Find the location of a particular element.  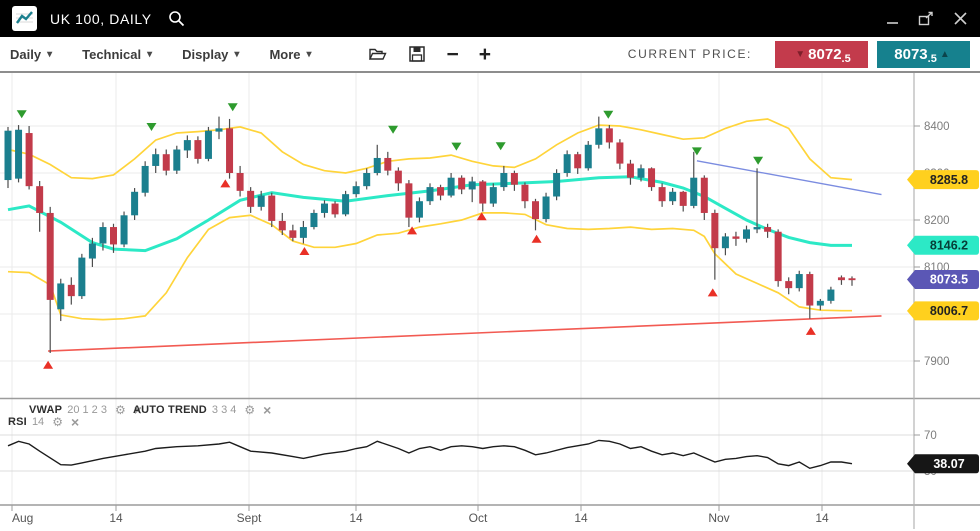

indicator-autotrend: AUTO TREND 3 3 4 ⚙ × is located at coordinates (202, 410).